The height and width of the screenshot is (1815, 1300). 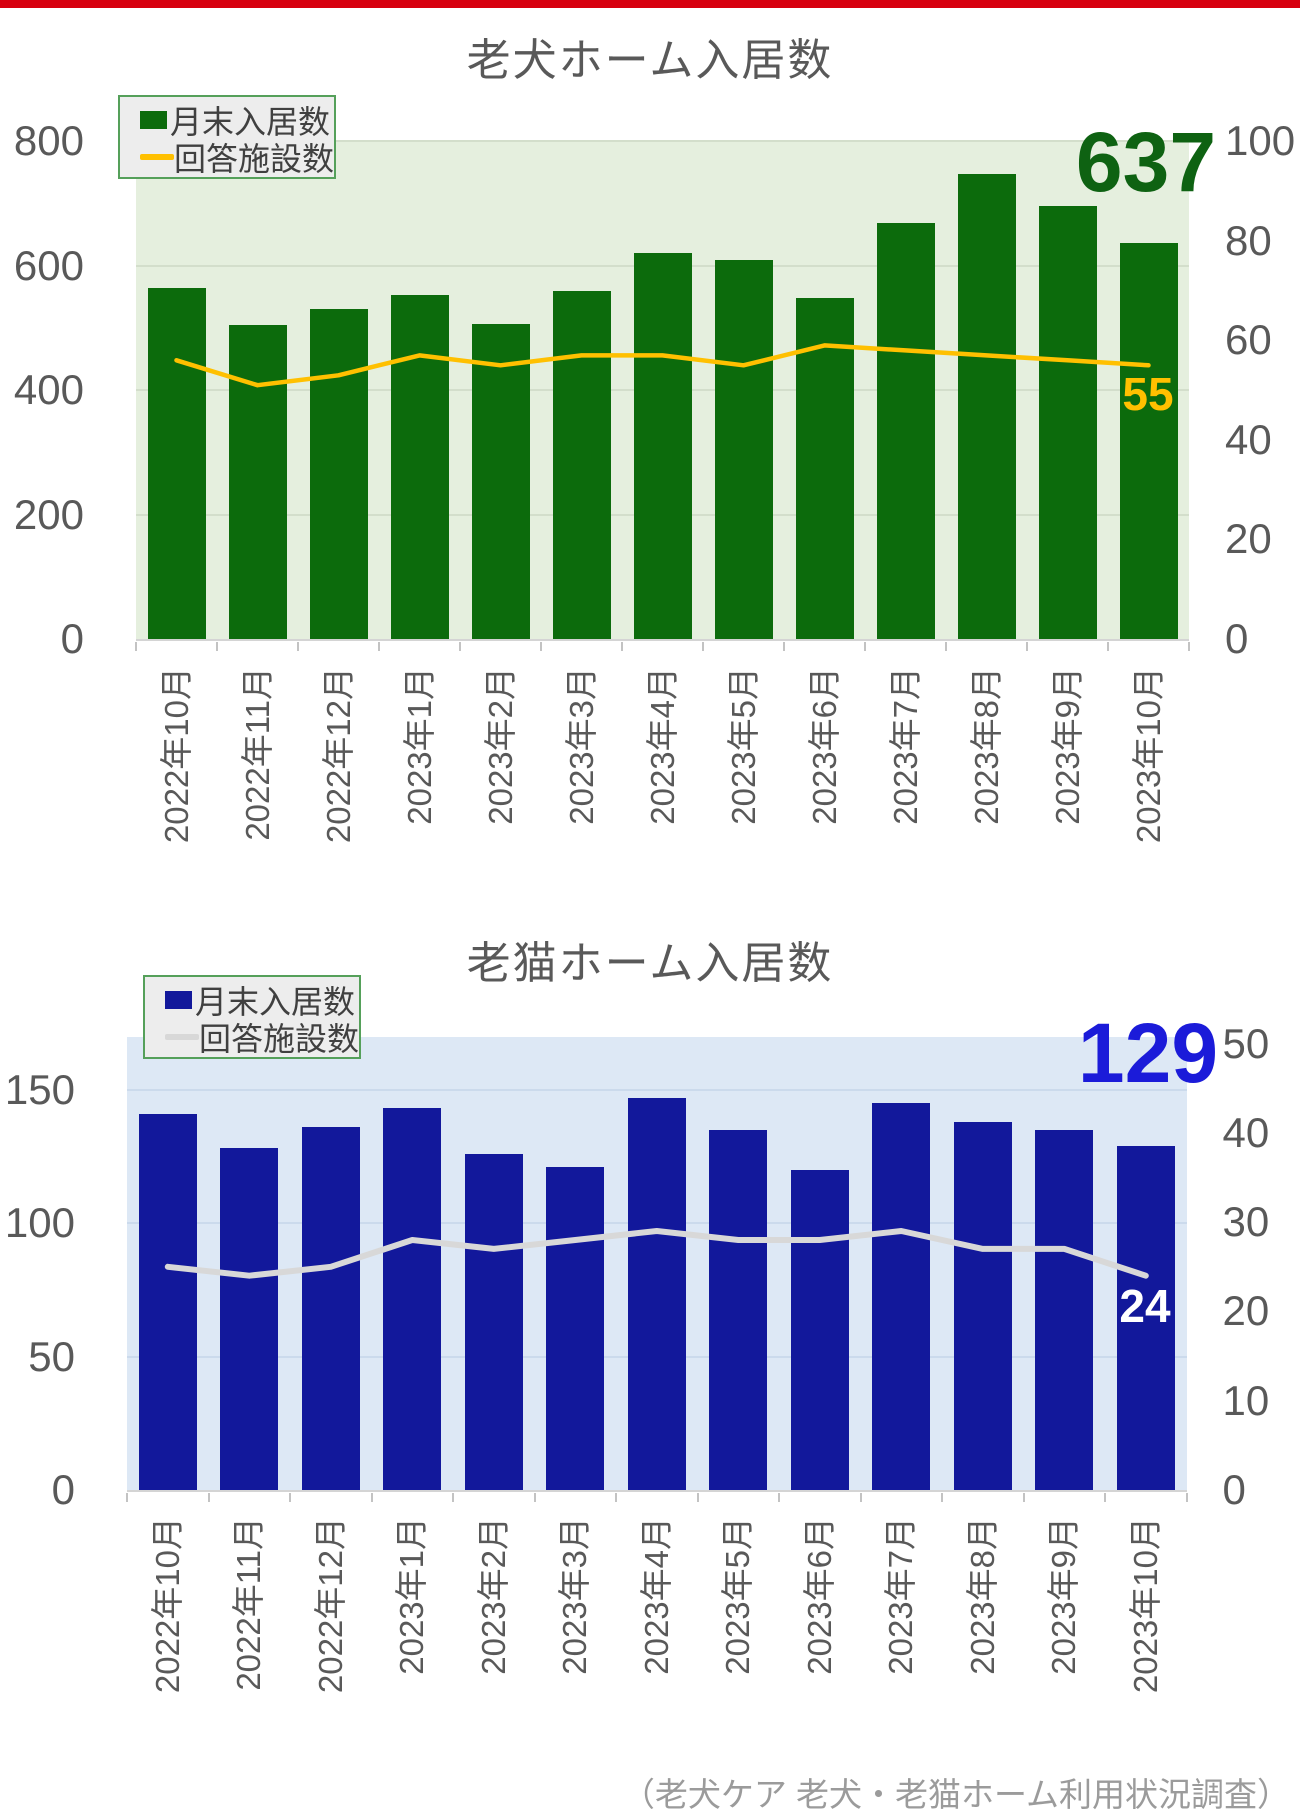 What do you see at coordinates (1148, 394) in the screenshot?
I see `dog-latest-line-value: 55` at bounding box center [1148, 394].